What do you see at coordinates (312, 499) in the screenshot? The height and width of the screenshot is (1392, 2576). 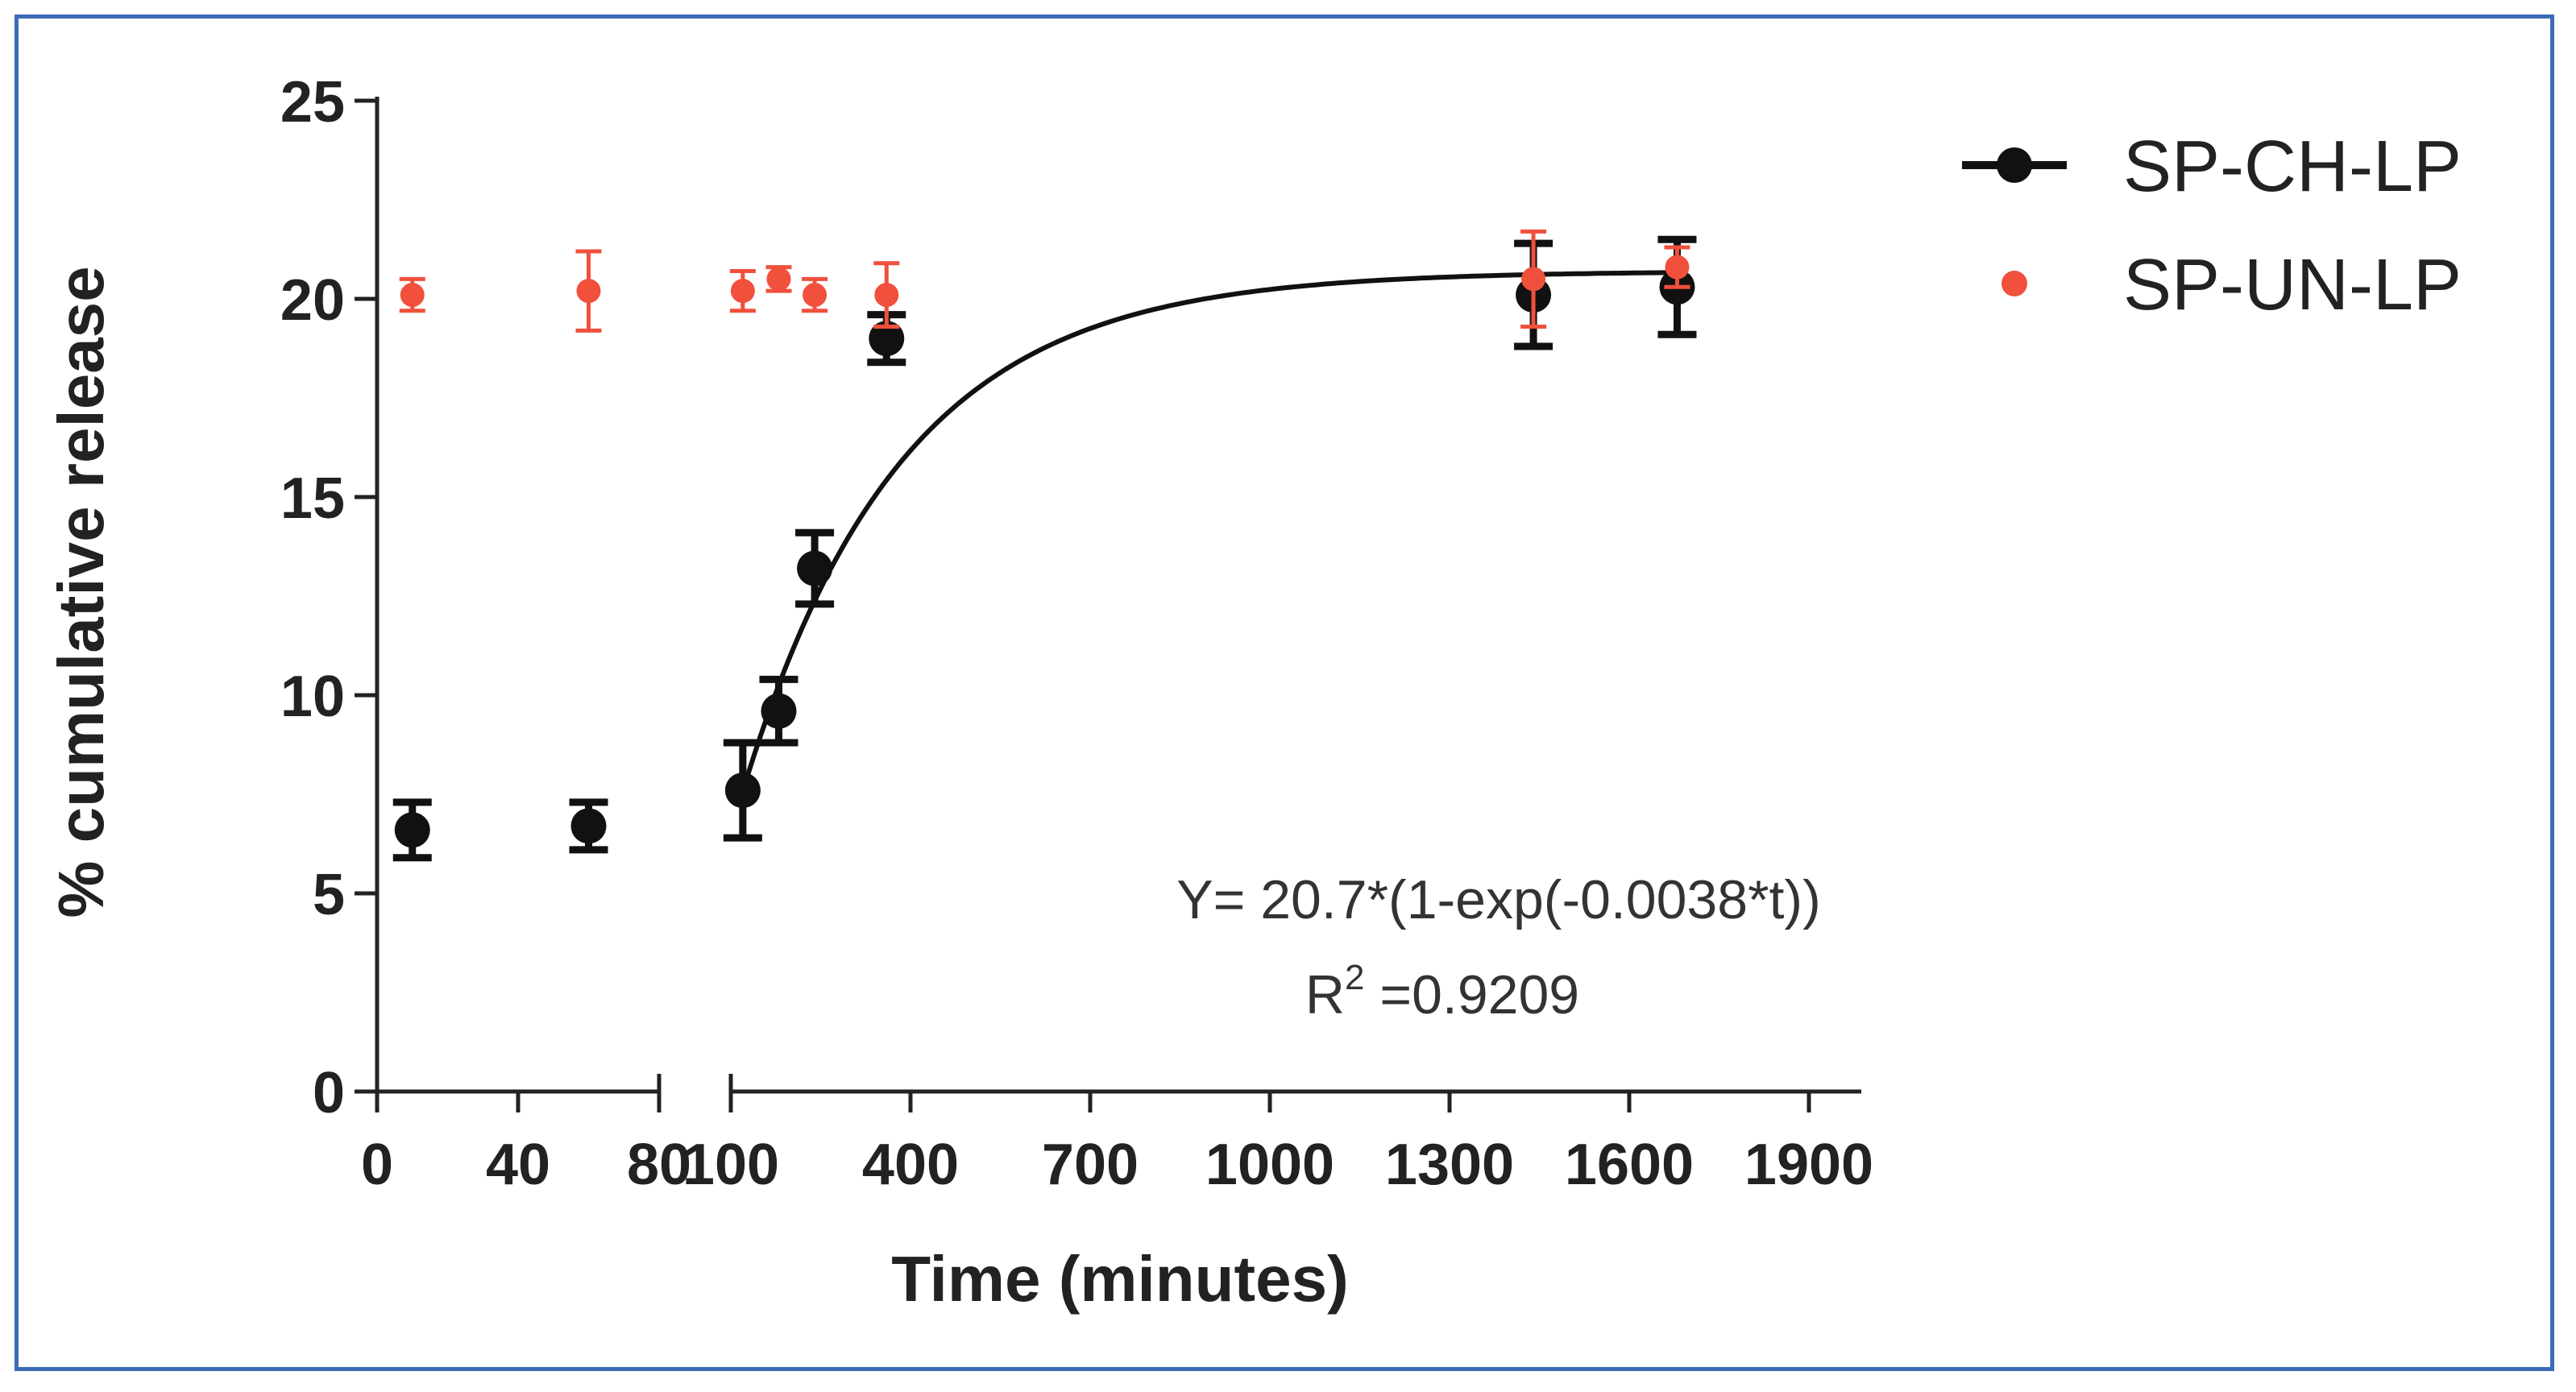 I see `y-tick-label: 15` at bounding box center [312, 499].